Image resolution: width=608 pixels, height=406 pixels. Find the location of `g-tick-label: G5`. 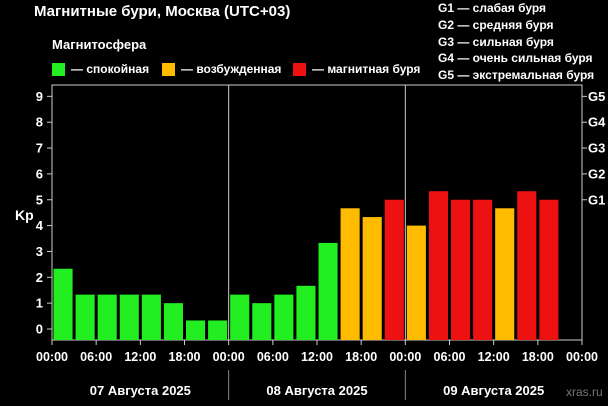

g-tick-label: G5 is located at coordinates (596, 96).